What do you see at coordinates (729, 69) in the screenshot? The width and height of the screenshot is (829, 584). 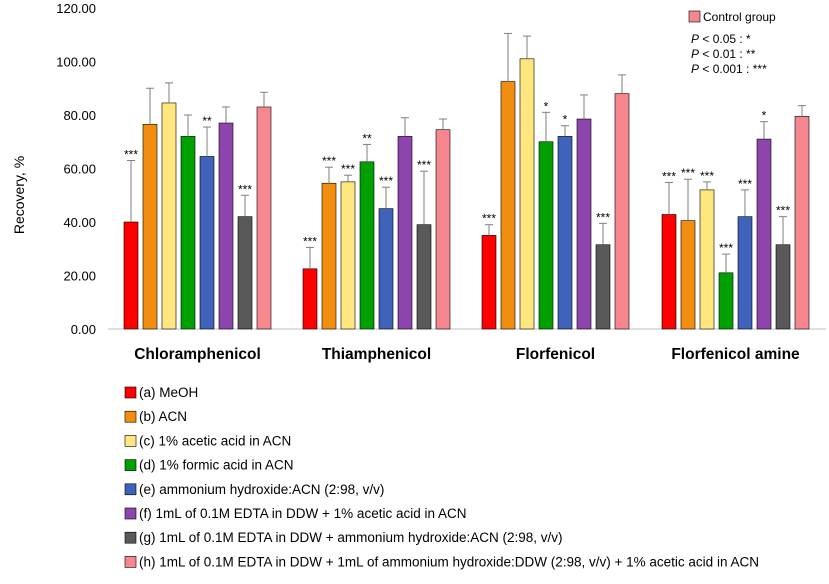 I see `p-value-line: P < 0.001 : ***` at bounding box center [729, 69].